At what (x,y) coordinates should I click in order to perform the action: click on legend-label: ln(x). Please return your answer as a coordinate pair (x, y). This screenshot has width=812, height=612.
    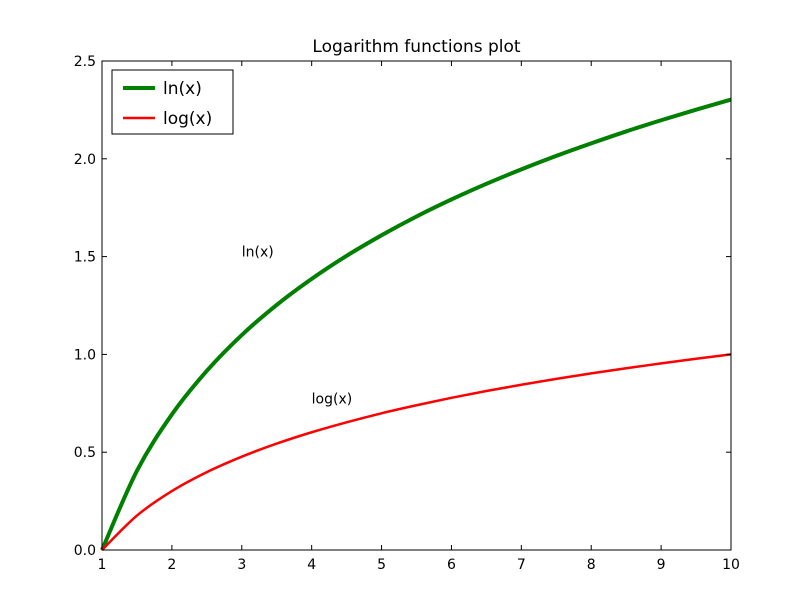
    Looking at the image, I should click on (182, 89).